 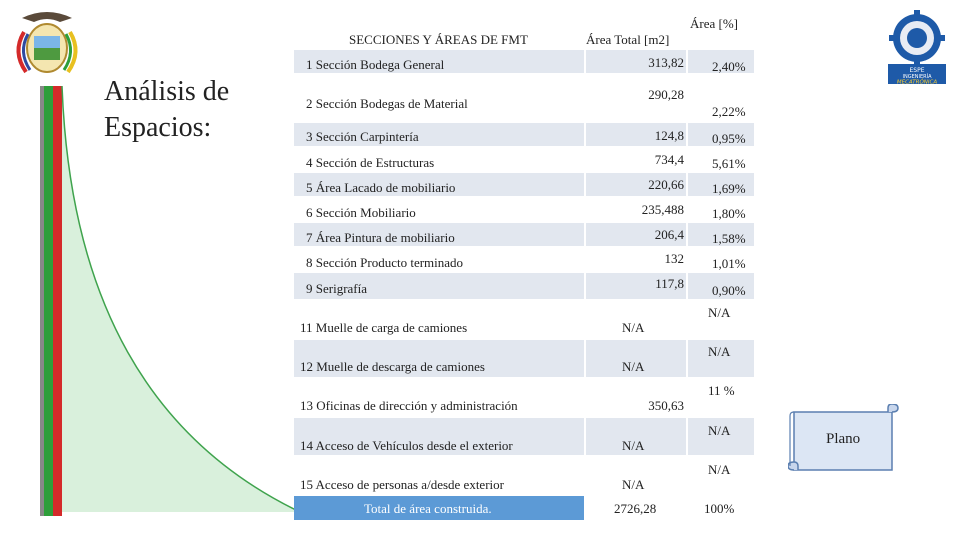 I want to click on plano-label: Plano, so click(x=843, y=439).